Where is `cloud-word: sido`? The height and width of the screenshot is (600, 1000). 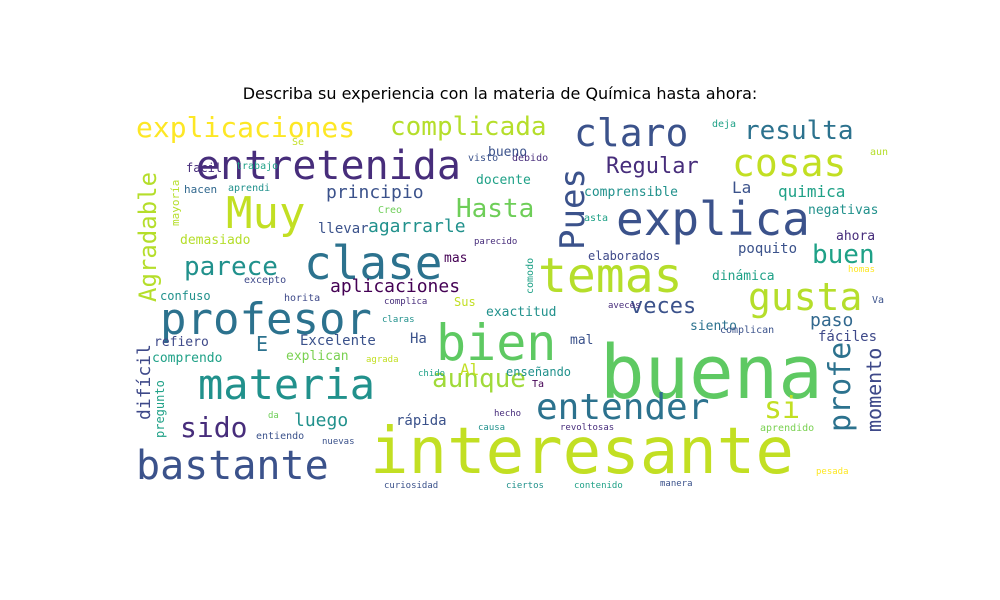 cloud-word: sido is located at coordinates (214, 427).